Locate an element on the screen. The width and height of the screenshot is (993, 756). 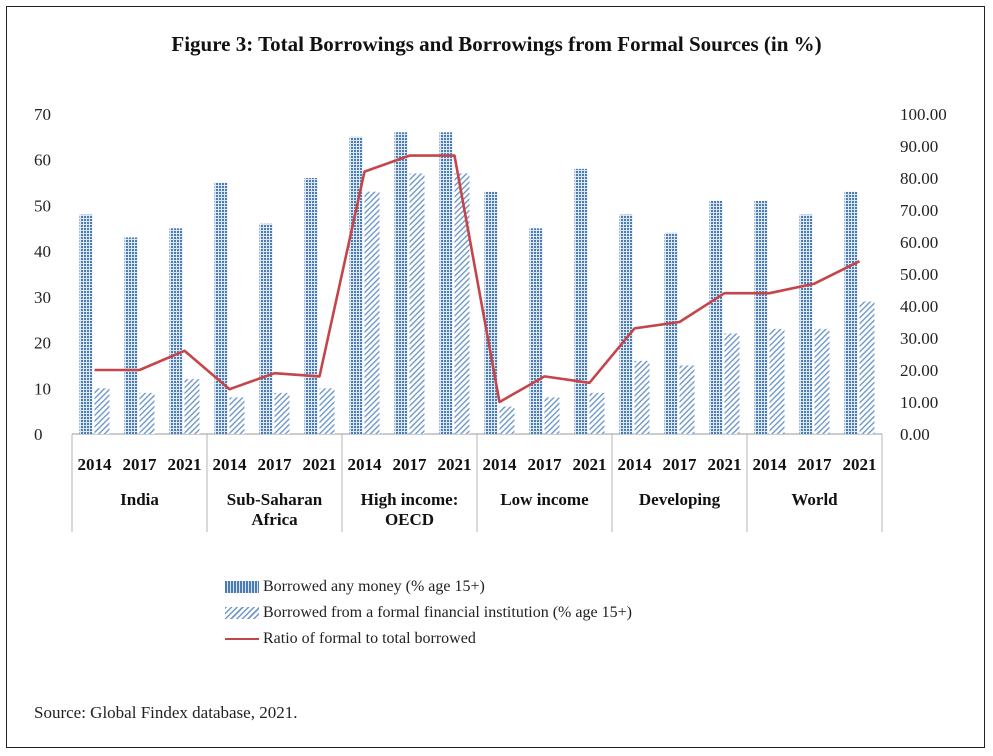
x-group-label: World is located at coordinates (814, 499).